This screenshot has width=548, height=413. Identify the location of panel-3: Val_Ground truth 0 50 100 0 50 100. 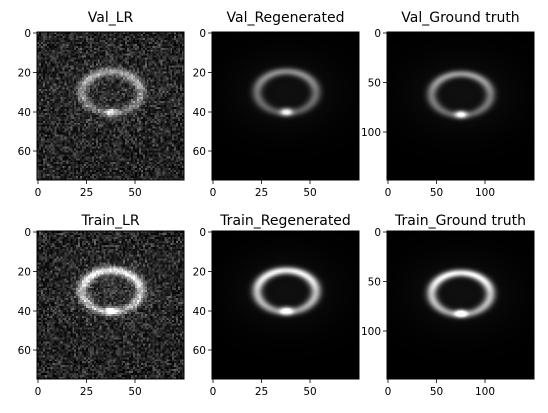
(447, 104).